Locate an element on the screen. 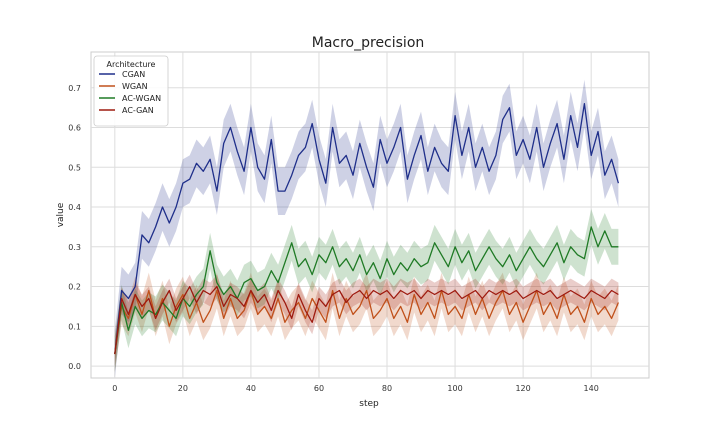  series-line-ac-gan is located at coordinates (366, 320).